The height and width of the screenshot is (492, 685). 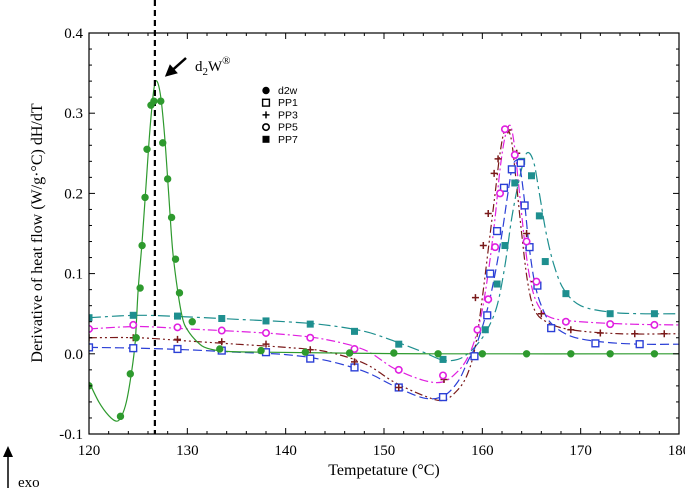 I want to click on annotation-main: d, so click(x=199, y=67).